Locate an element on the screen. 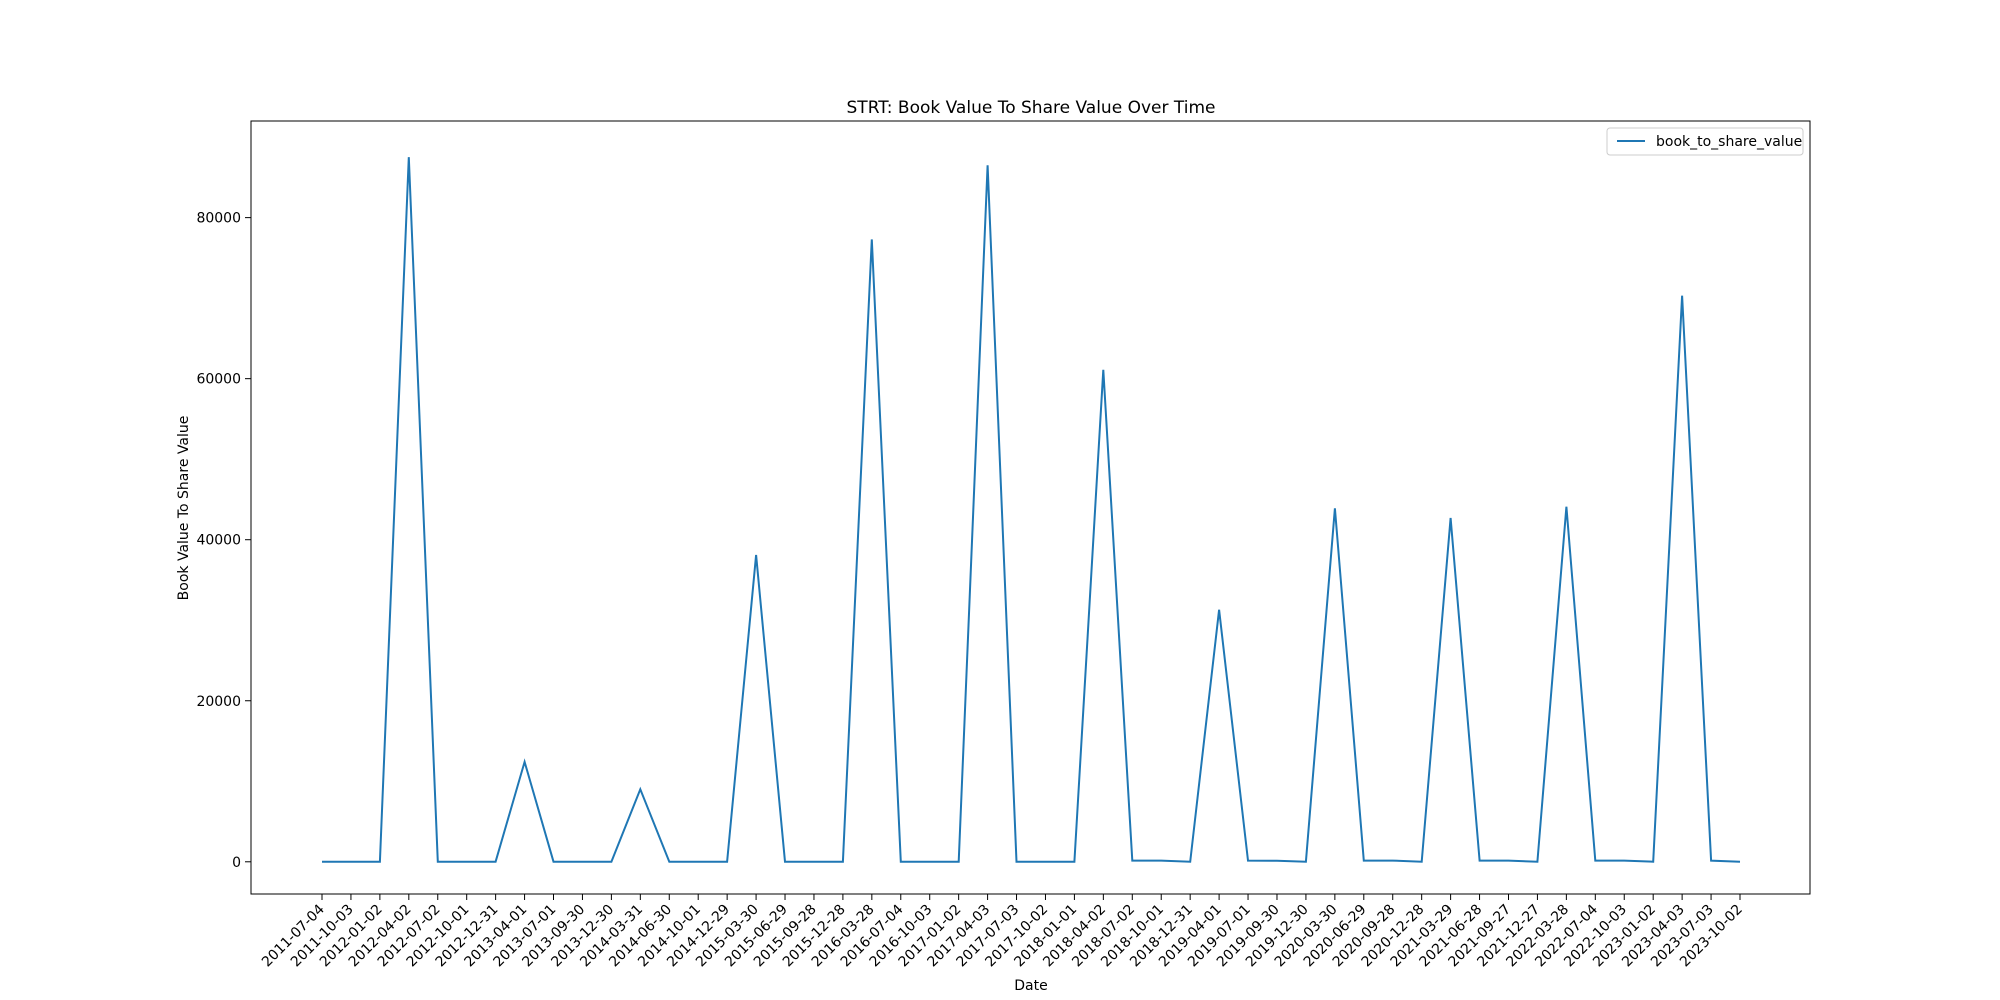 This screenshot has height=1000, width=2000. y-tick-label: 20000 is located at coordinates (218, 702).